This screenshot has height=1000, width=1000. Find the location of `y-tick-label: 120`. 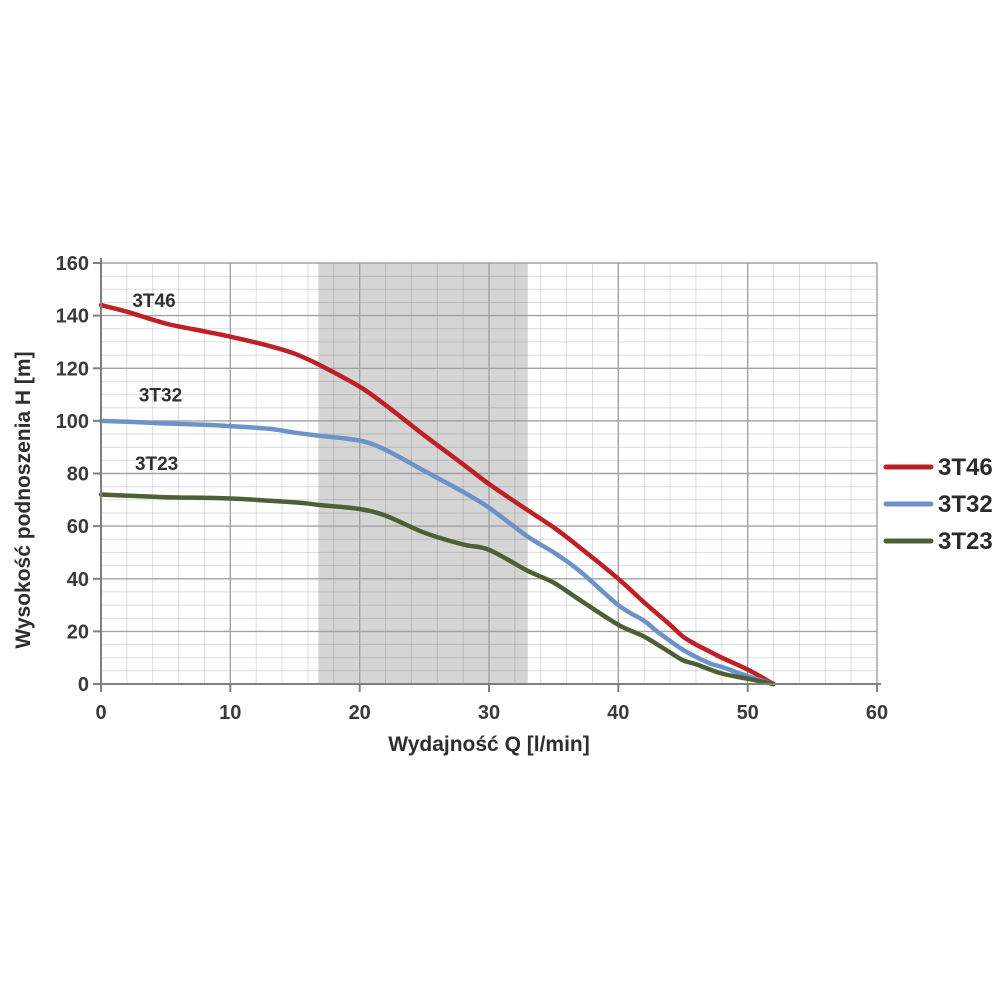

y-tick-label: 120 is located at coordinates (72, 369).